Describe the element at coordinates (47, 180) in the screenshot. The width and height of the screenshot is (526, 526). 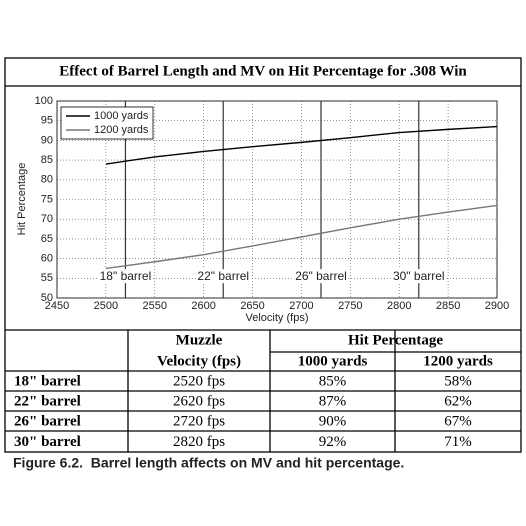
I see `y-tick-label: 80` at that location.